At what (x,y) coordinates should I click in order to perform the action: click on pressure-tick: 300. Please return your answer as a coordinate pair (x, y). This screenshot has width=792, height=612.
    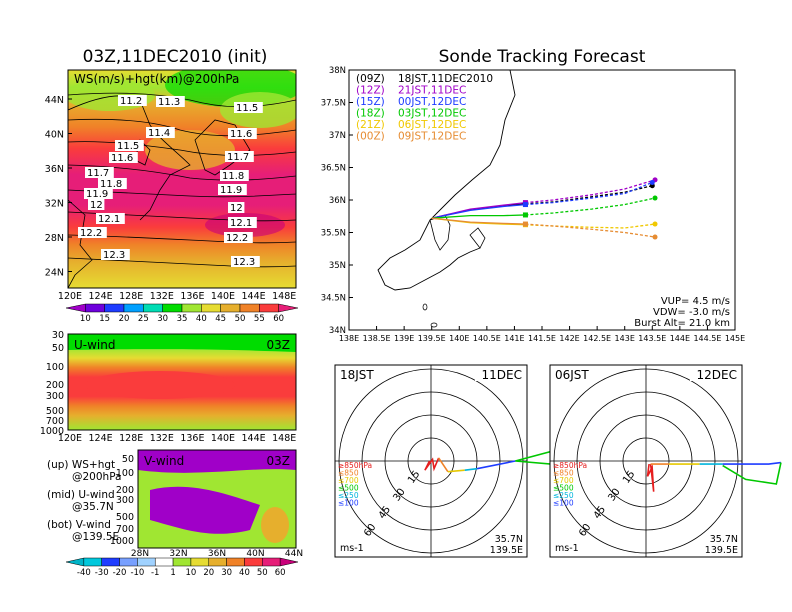
    Looking at the image, I should click on (55, 396).